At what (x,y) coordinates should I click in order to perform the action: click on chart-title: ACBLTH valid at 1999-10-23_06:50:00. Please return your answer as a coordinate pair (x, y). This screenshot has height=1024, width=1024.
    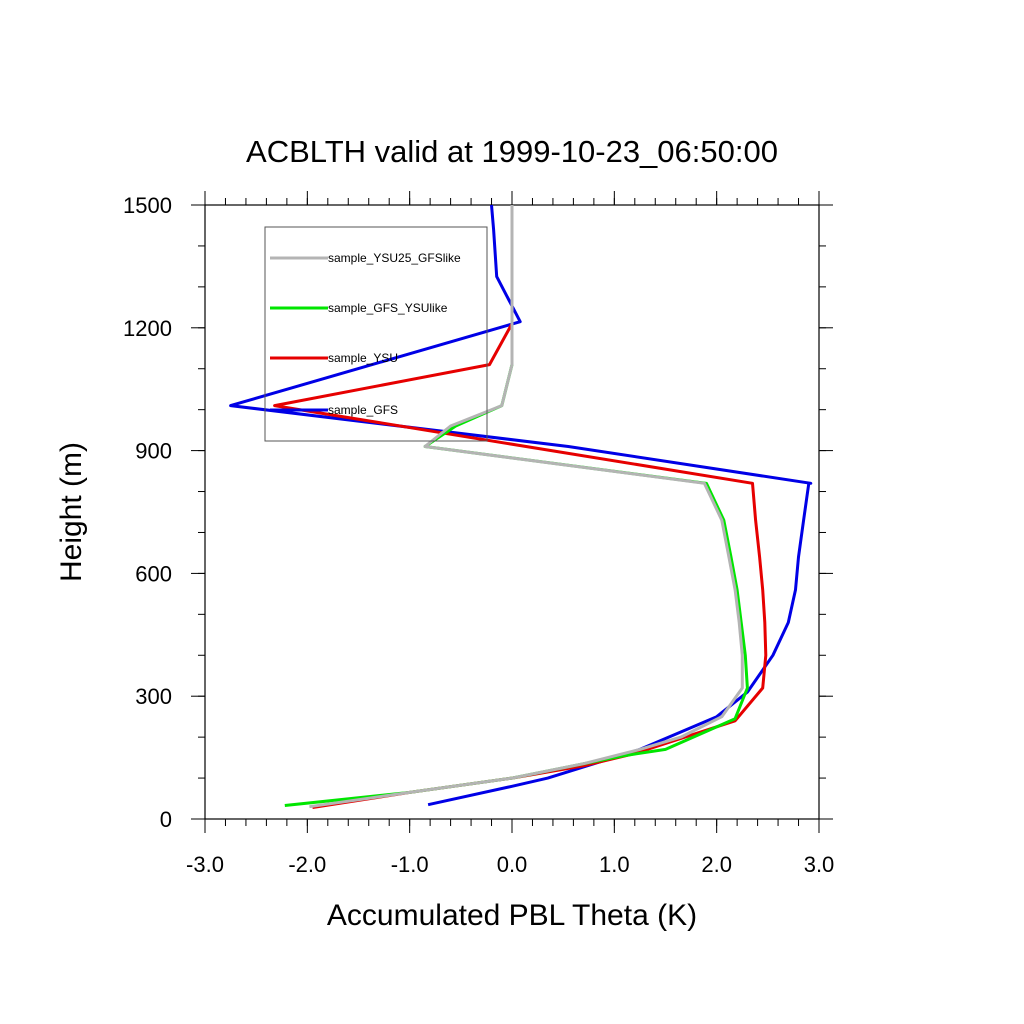
    Looking at the image, I should click on (512, 151).